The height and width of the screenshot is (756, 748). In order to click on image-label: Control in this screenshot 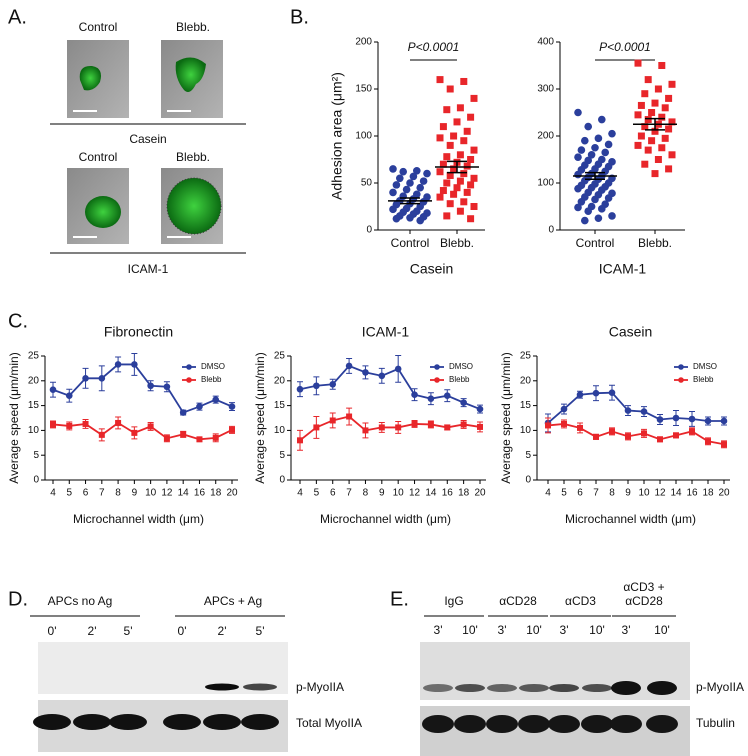, I will do `click(98, 27)`.